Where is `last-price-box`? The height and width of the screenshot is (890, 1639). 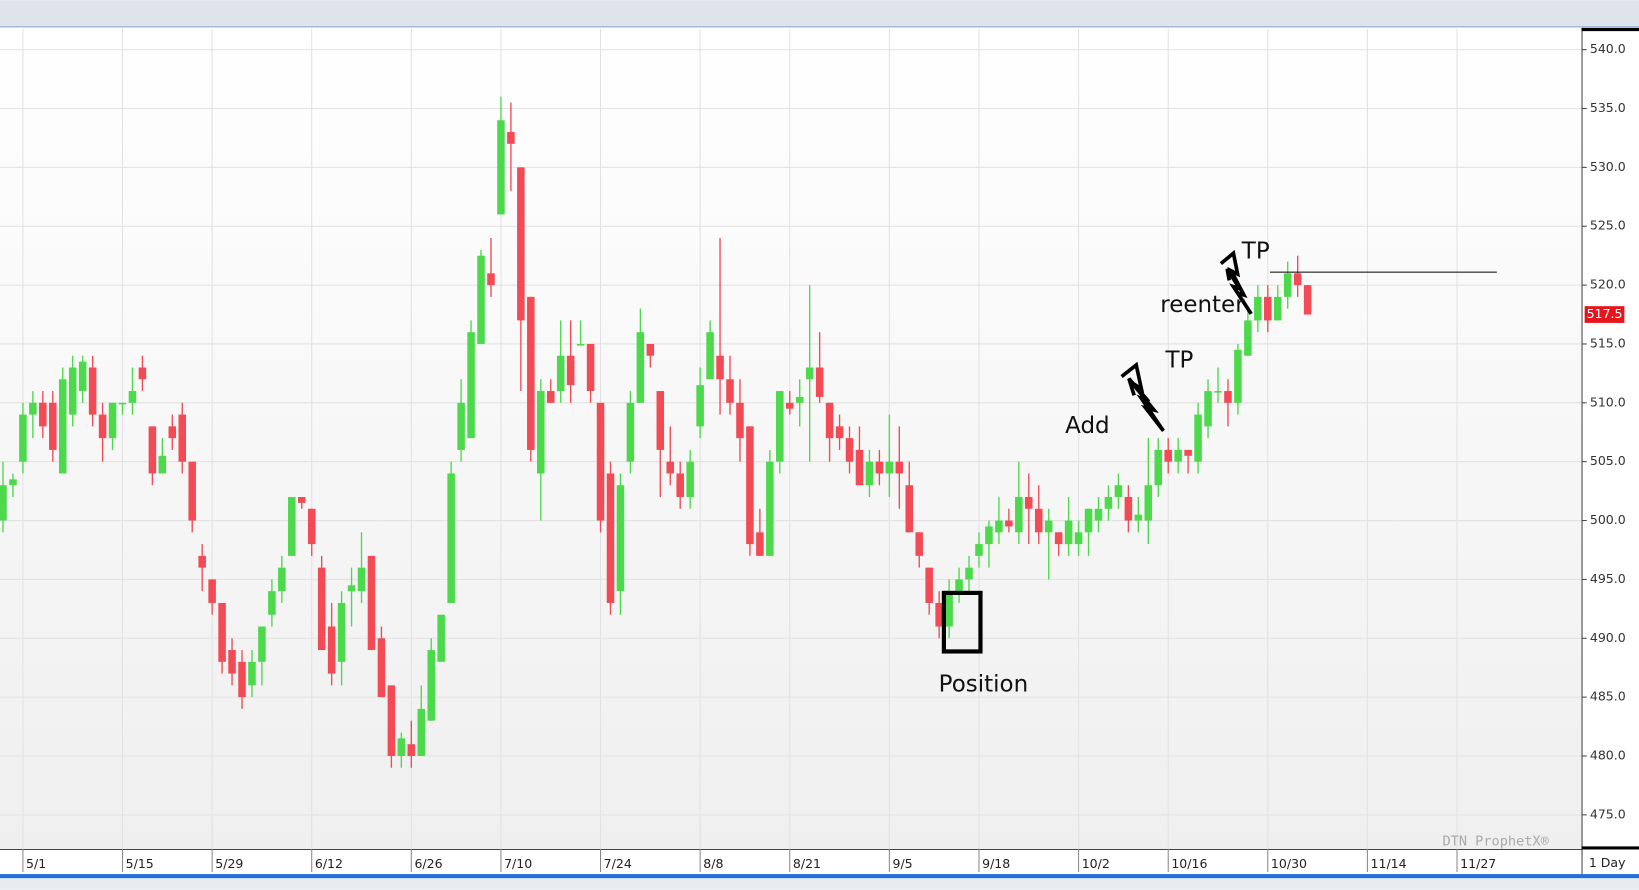
last-price-box is located at coordinates (1604, 314).